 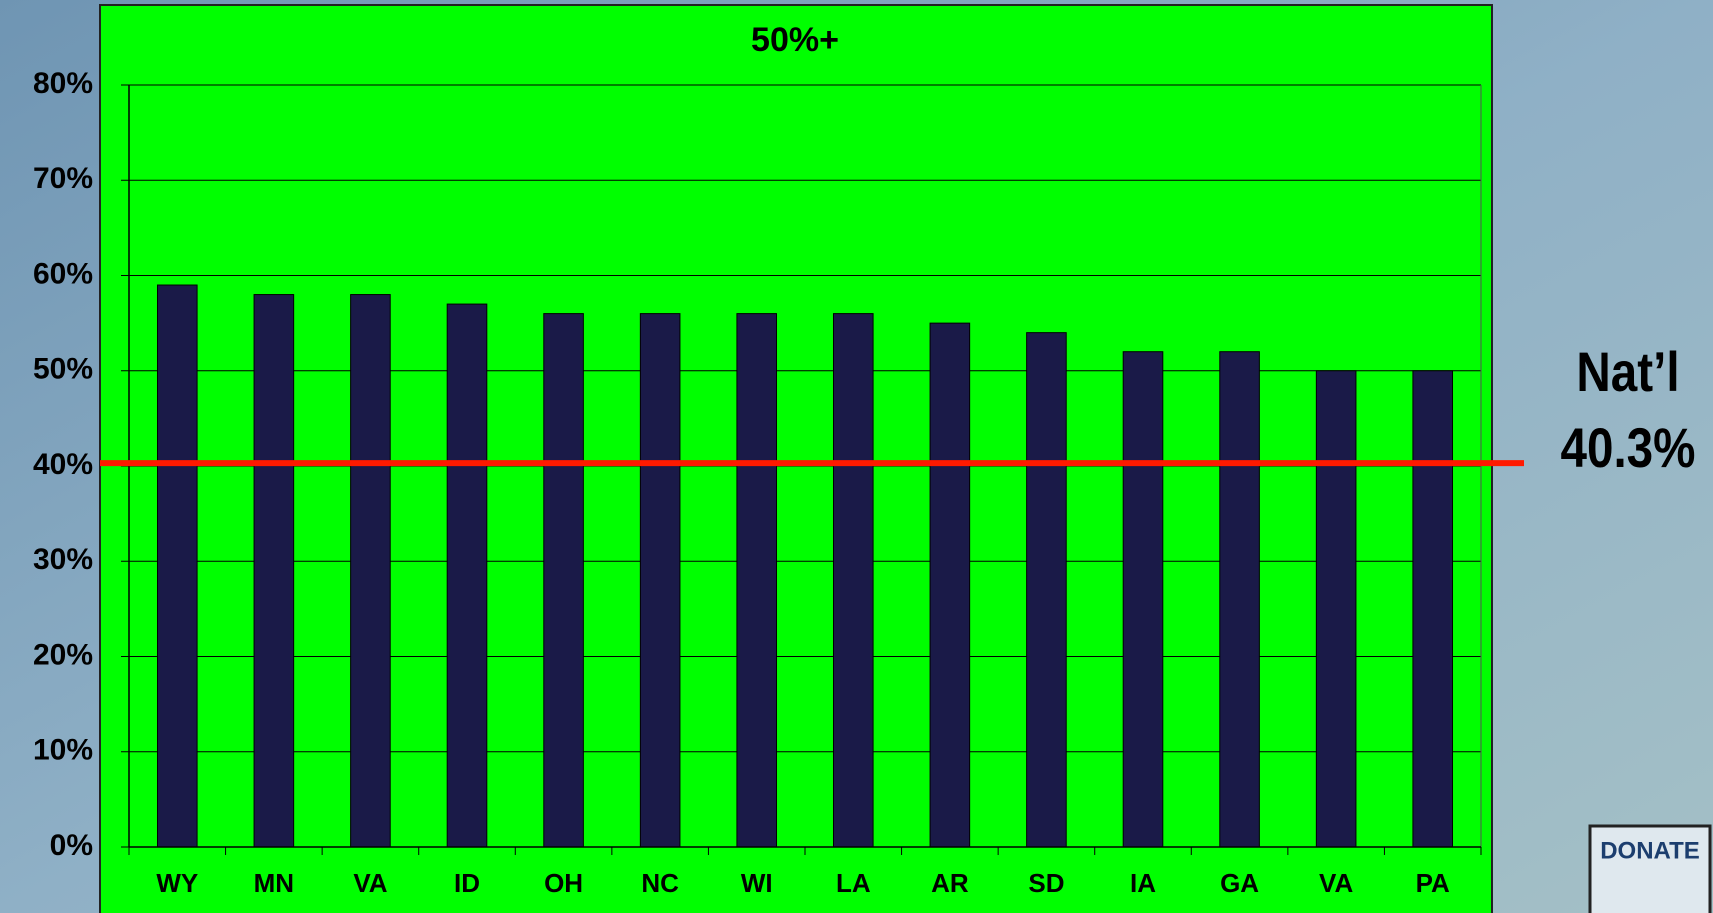 What do you see at coordinates (63, 83) in the screenshot?
I see `y-tick-label: 80%` at bounding box center [63, 83].